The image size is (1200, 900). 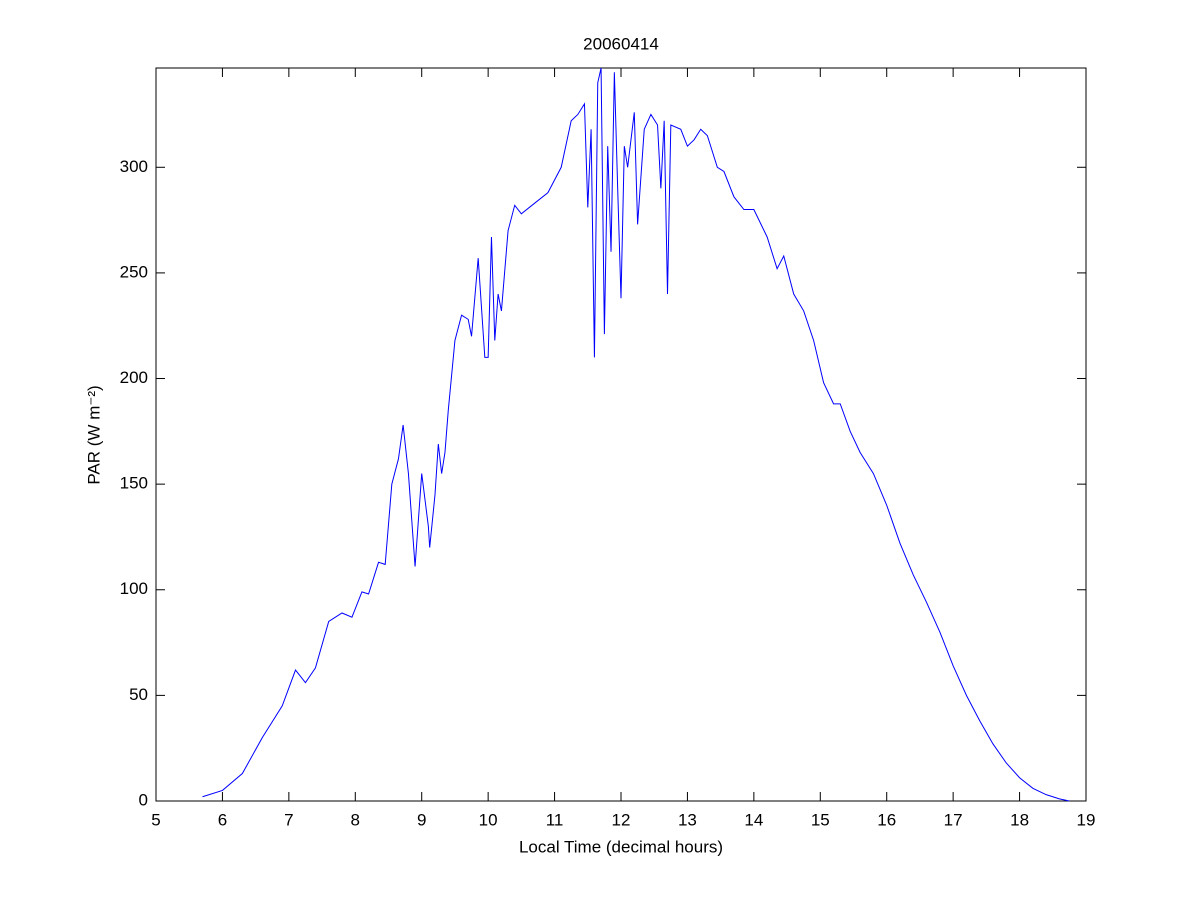 What do you see at coordinates (134, 377) in the screenshot?
I see `y-tick-label: 200` at bounding box center [134, 377].